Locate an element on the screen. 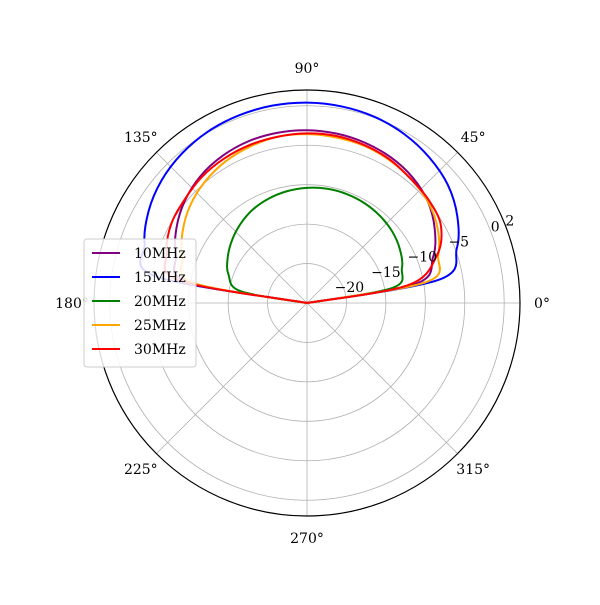  series-line-10mhz is located at coordinates (305, 216).